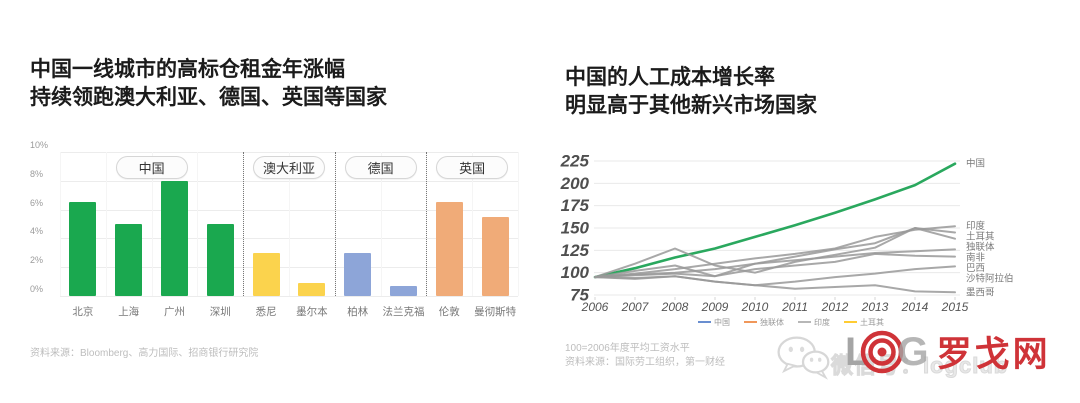  What do you see at coordinates (575, 250) in the screenshot?
I see `y-axis-tick-label: 125` at bounding box center [575, 250].